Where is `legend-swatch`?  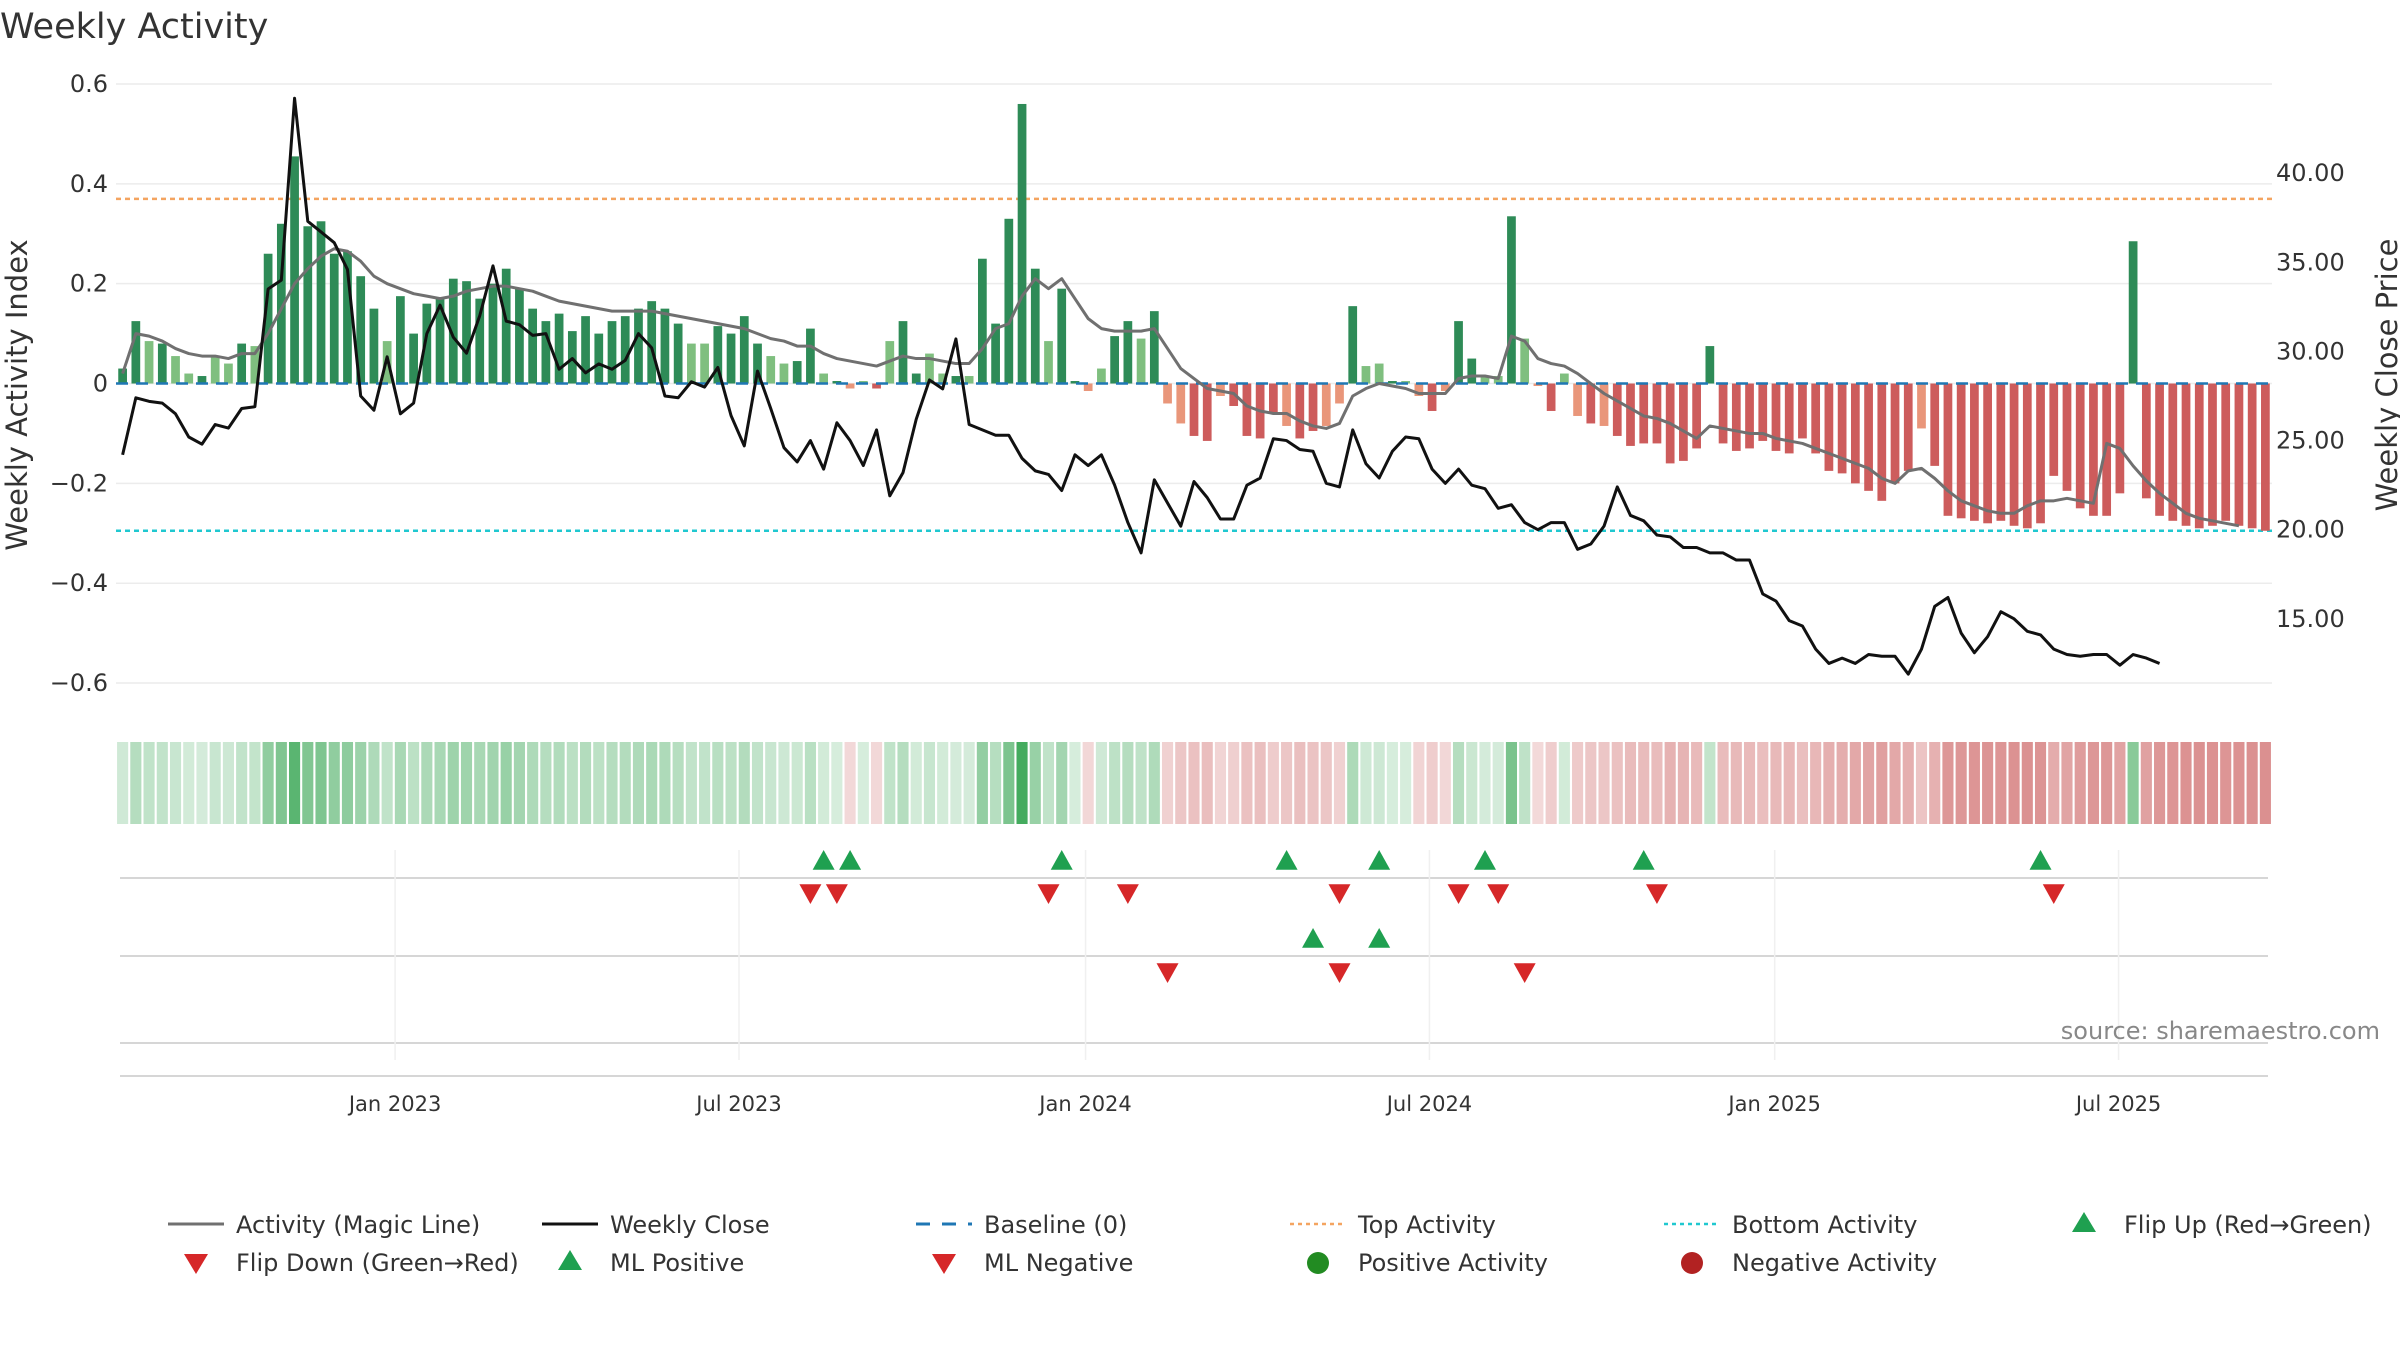
legend-swatch is located at coordinates (2084, 1222).